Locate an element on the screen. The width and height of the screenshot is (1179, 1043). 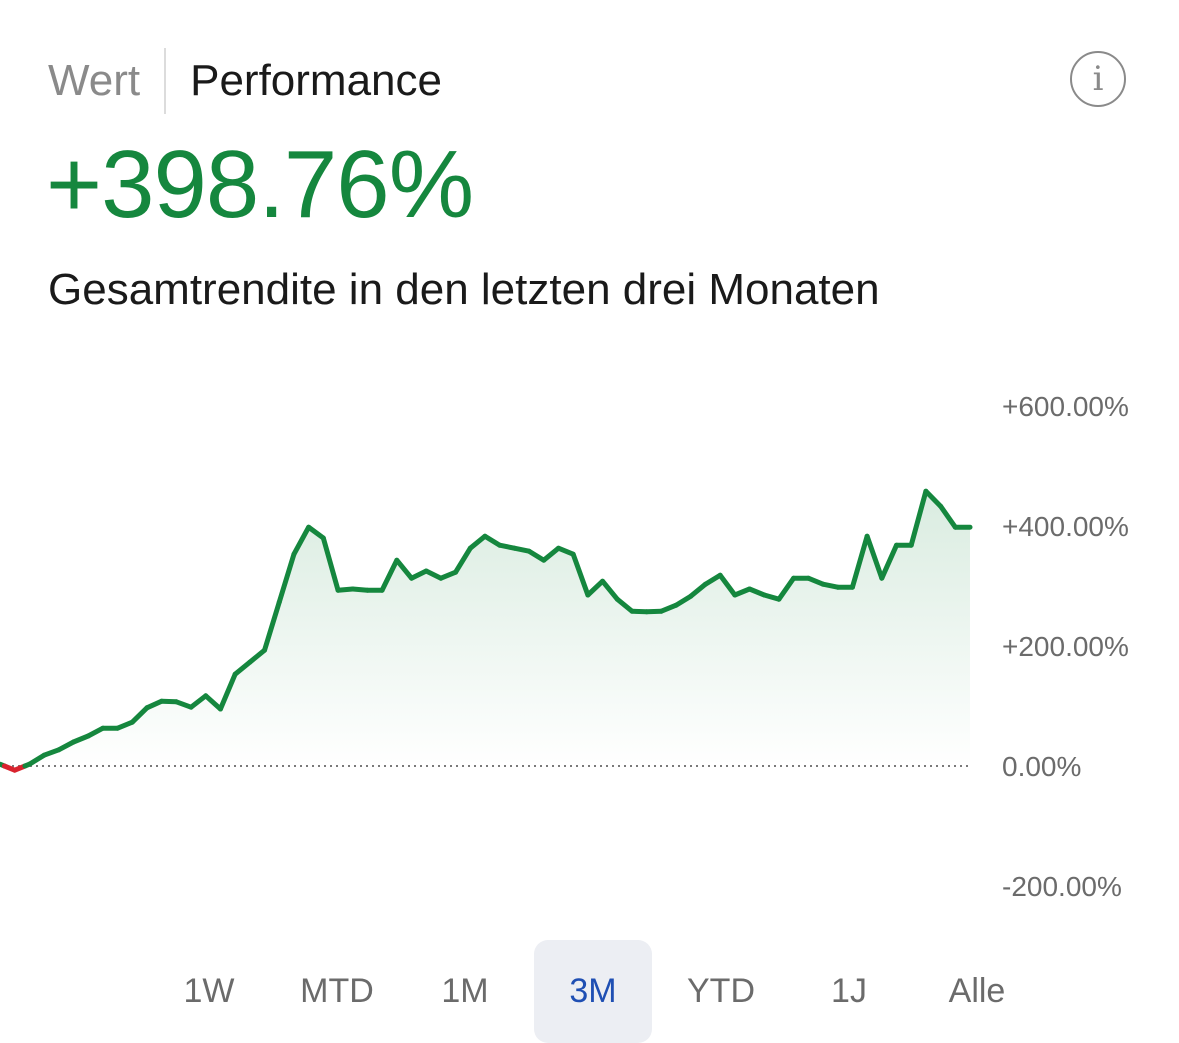
y-axis-tick-label: +600.00% is located at coordinates (1065, 406).